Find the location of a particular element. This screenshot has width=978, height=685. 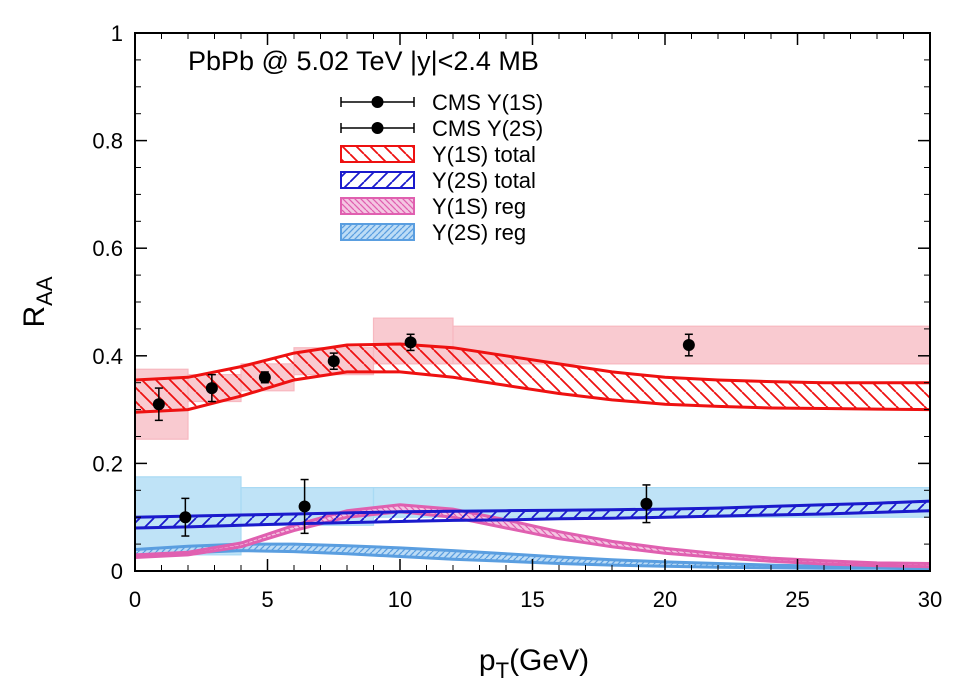

x-tick-label: 30 is located at coordinates (930, 599).